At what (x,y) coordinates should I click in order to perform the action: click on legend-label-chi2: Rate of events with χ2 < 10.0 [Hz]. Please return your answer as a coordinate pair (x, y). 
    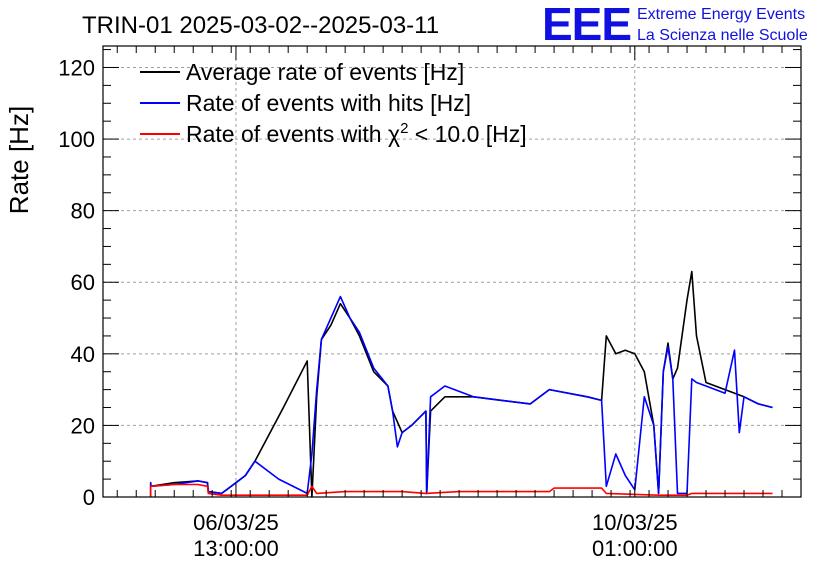
    Looking at the image, I should click on (356, 133).